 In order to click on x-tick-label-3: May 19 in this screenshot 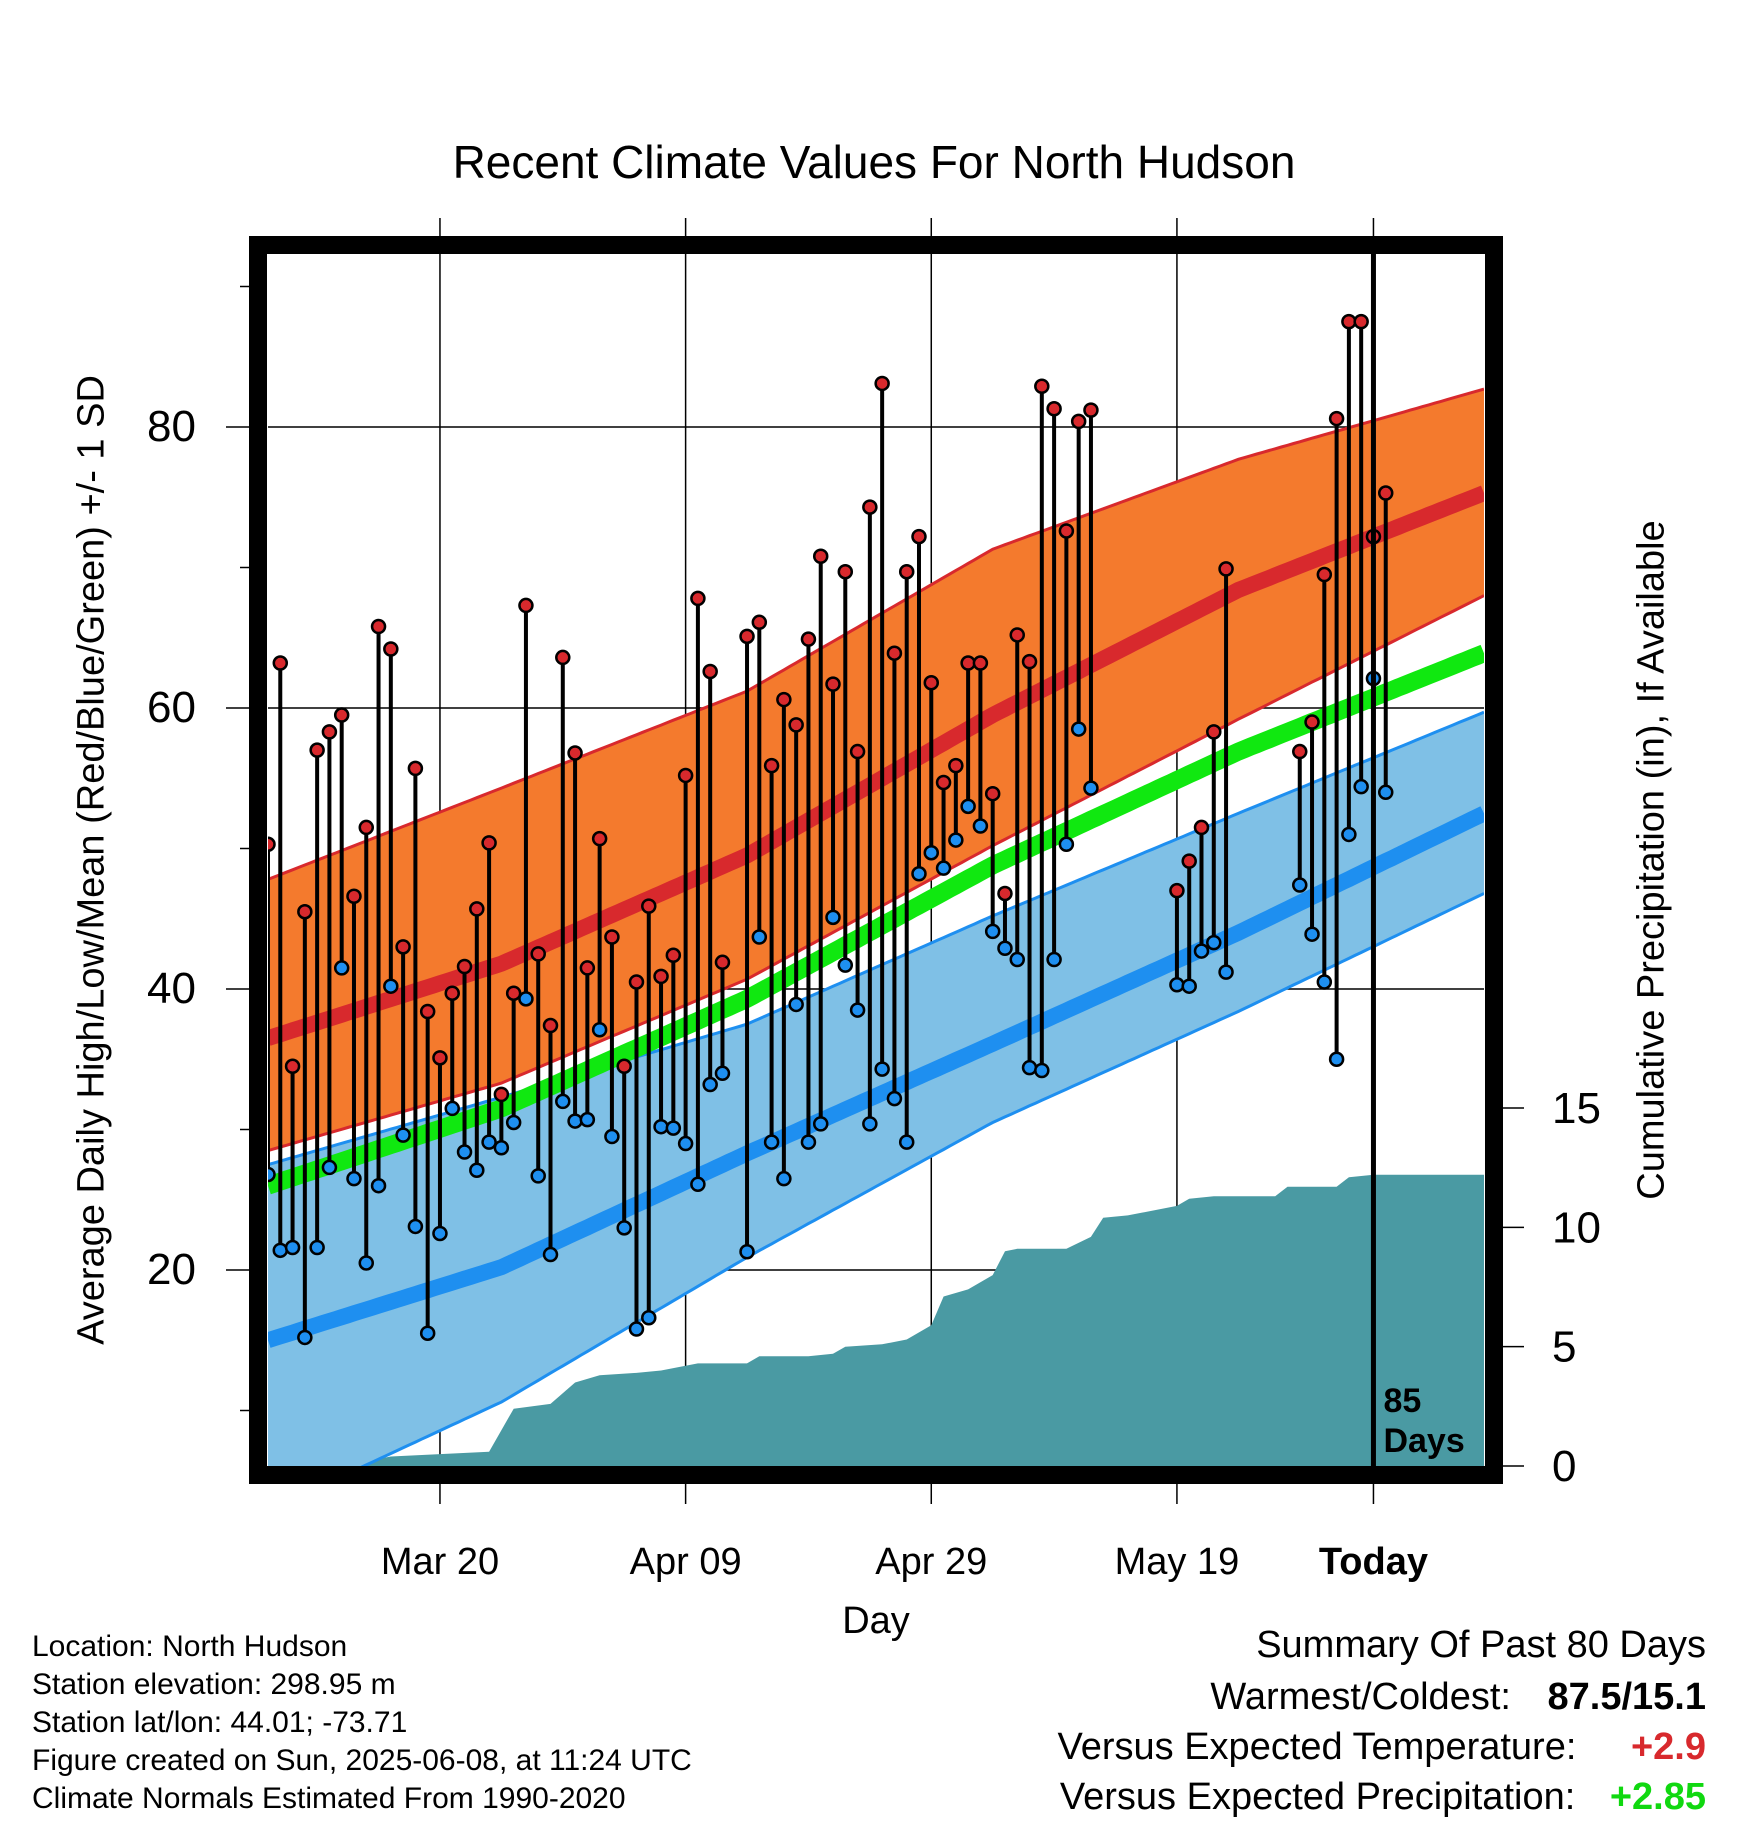, I will do `click(1177, 1562)`.